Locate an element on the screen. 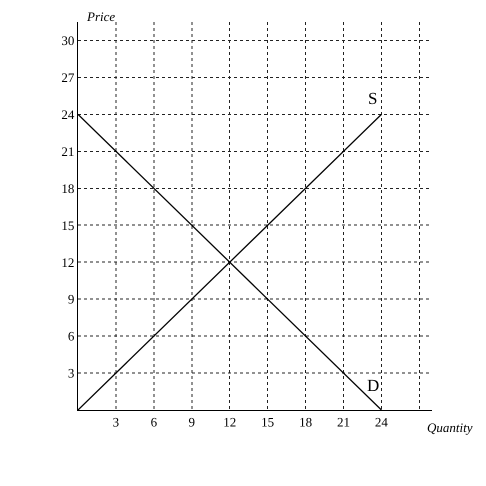 Image resolution: width=486 pixels, height=486 pixels. y-tick-label: 27 is located at coordinates (68, 77).